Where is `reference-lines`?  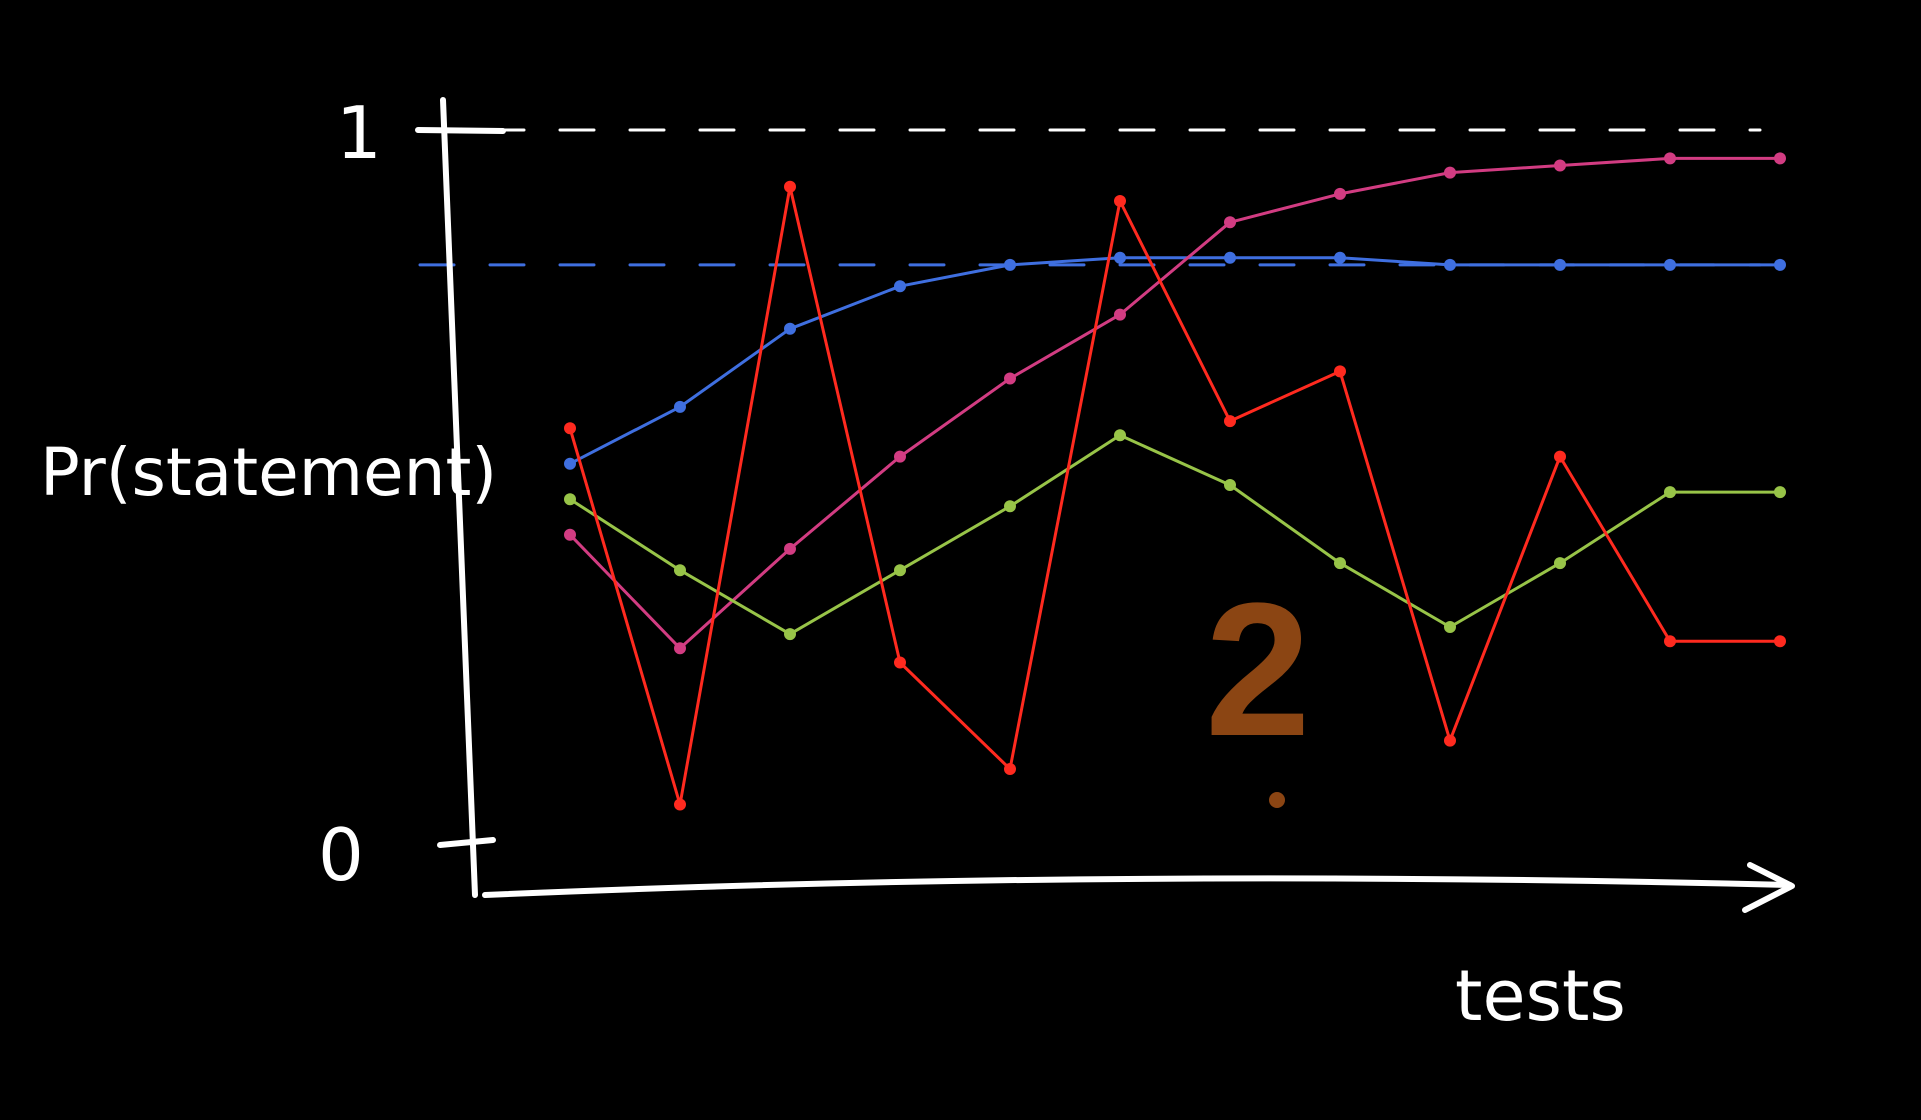
reference-lines is located at coordinates (1090, 197).